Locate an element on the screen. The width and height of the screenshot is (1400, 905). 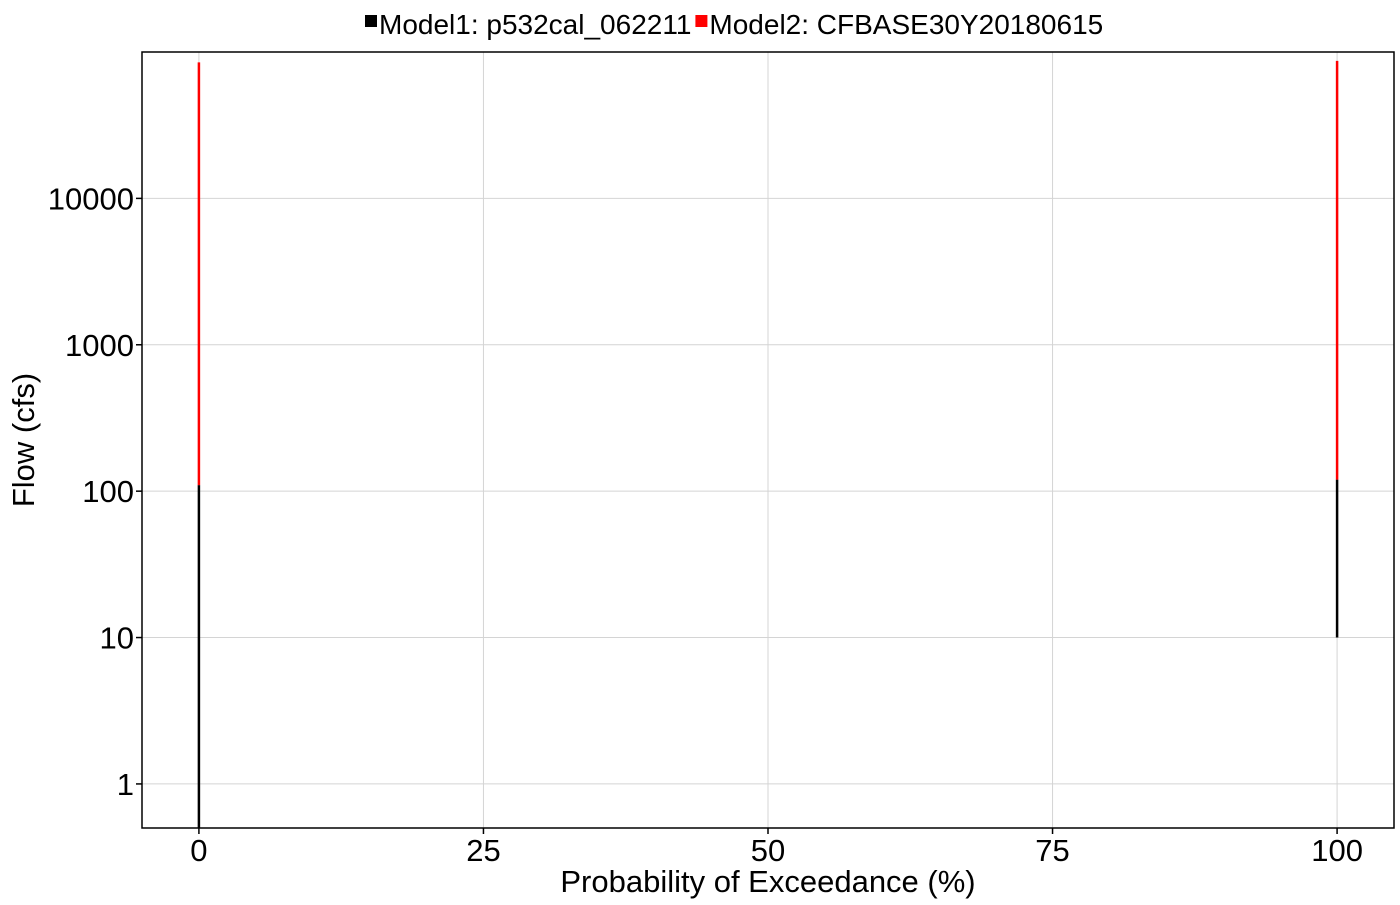
y-tick-label: 1000 is located at coordinates (99, 345).